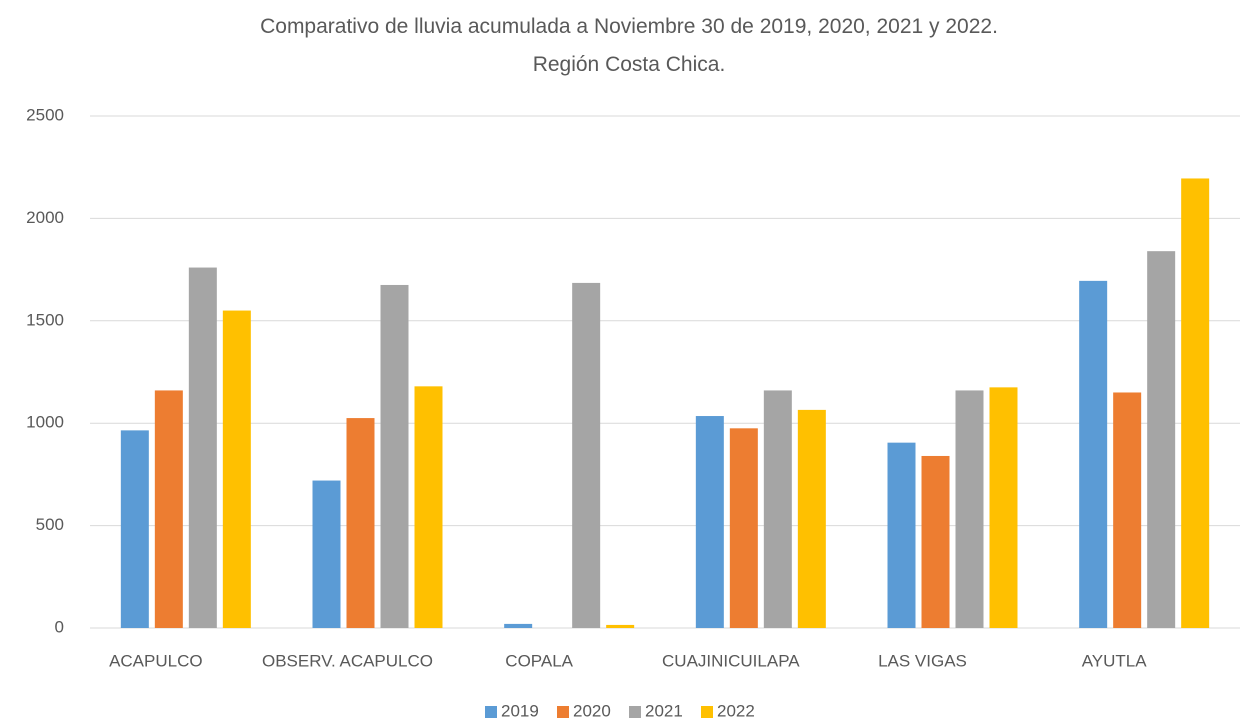 This screenshot has height=724, width=1258. I want to click on y-tick-label: 0, so click(59, 626).